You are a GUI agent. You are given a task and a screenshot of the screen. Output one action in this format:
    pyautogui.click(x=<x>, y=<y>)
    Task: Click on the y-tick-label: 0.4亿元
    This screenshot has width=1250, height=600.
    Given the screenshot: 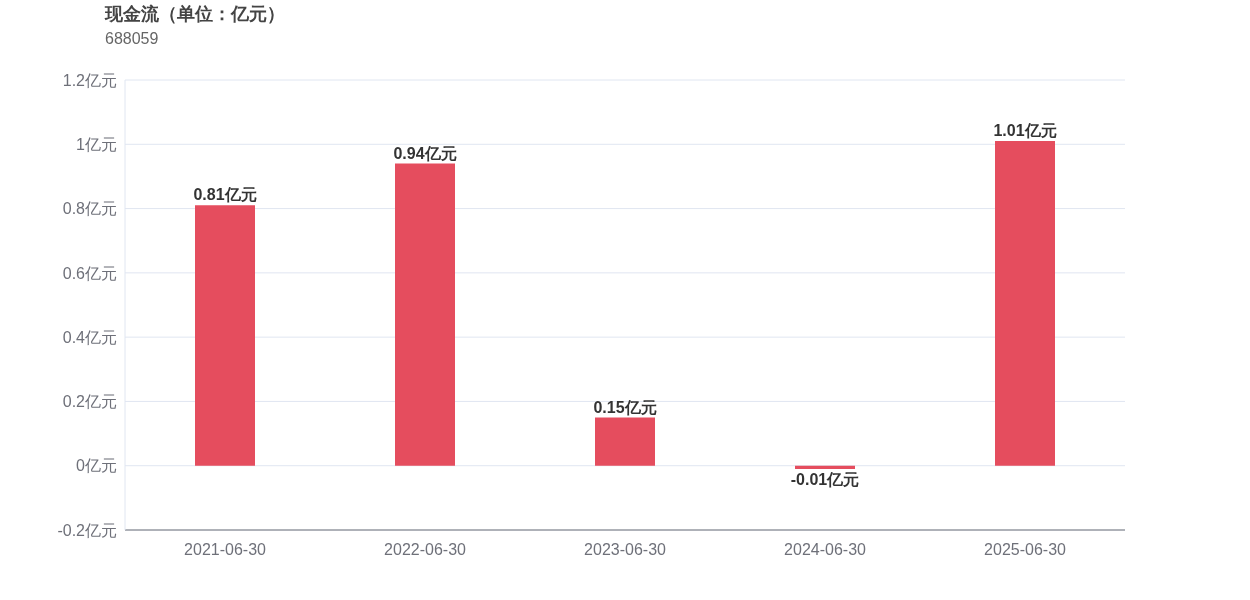 What is the action you would take?
    pyautogui.click(x=89, y=337)
    